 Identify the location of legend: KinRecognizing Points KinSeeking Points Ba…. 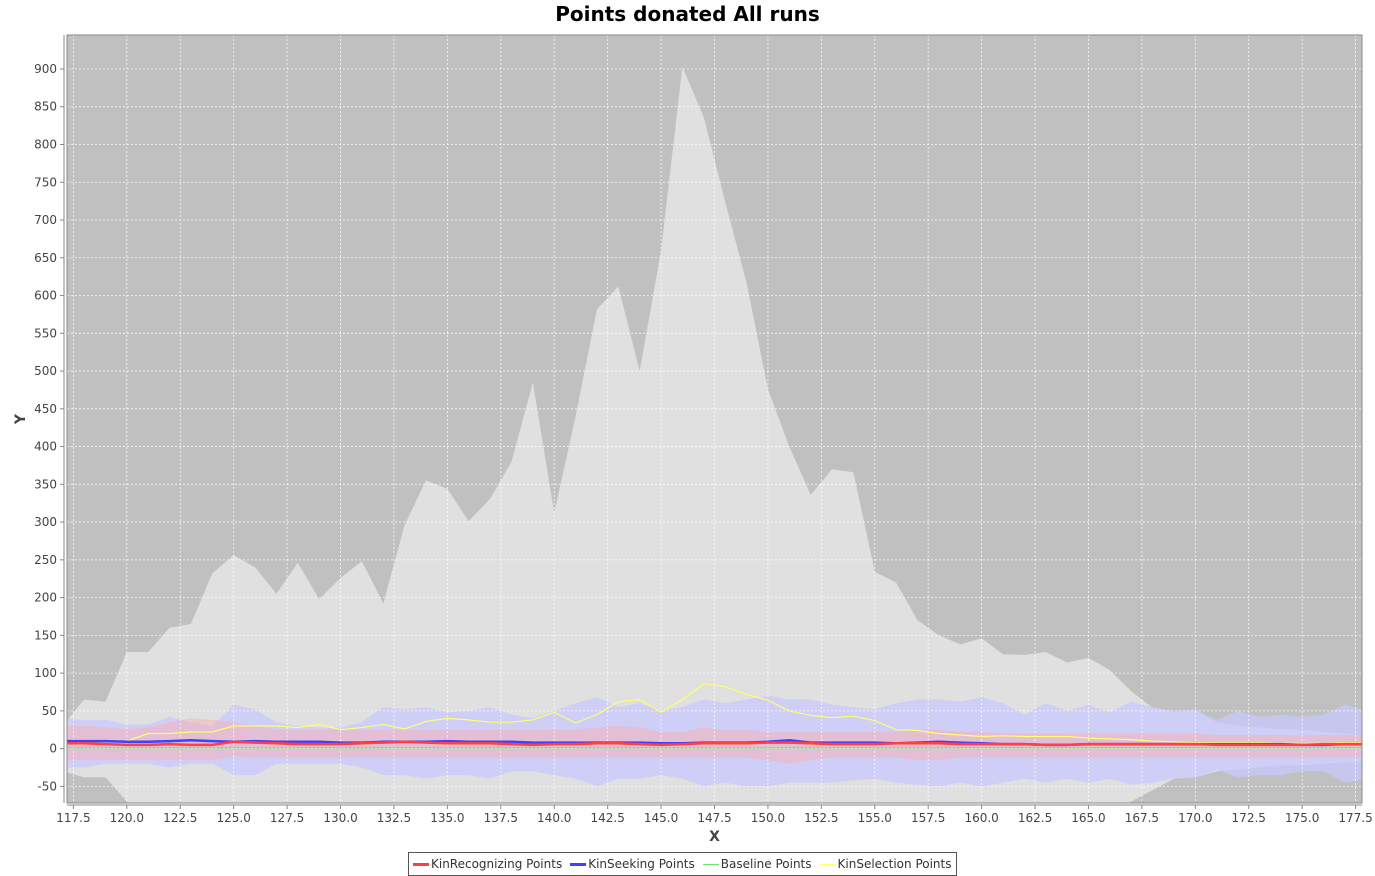
(682, 864).